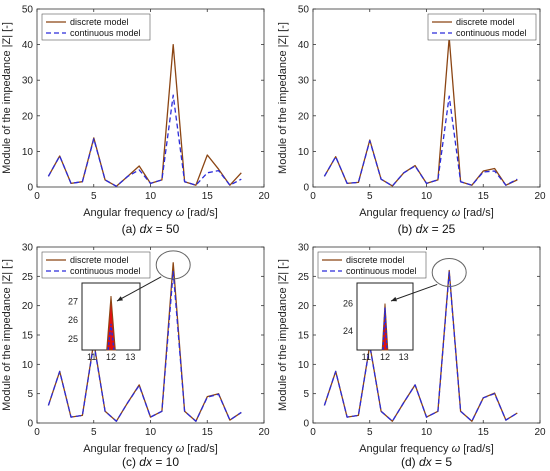 Image resolution: width=550 pixels, height=471 pixels. I want to click on series-line-discrete, so click(144, 115).